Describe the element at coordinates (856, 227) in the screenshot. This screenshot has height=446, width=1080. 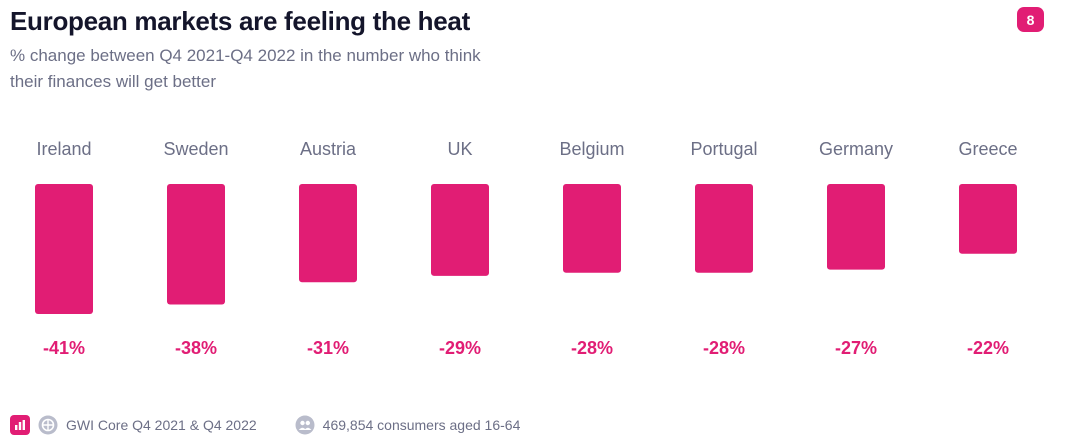
I see `bar-germany` at that location.